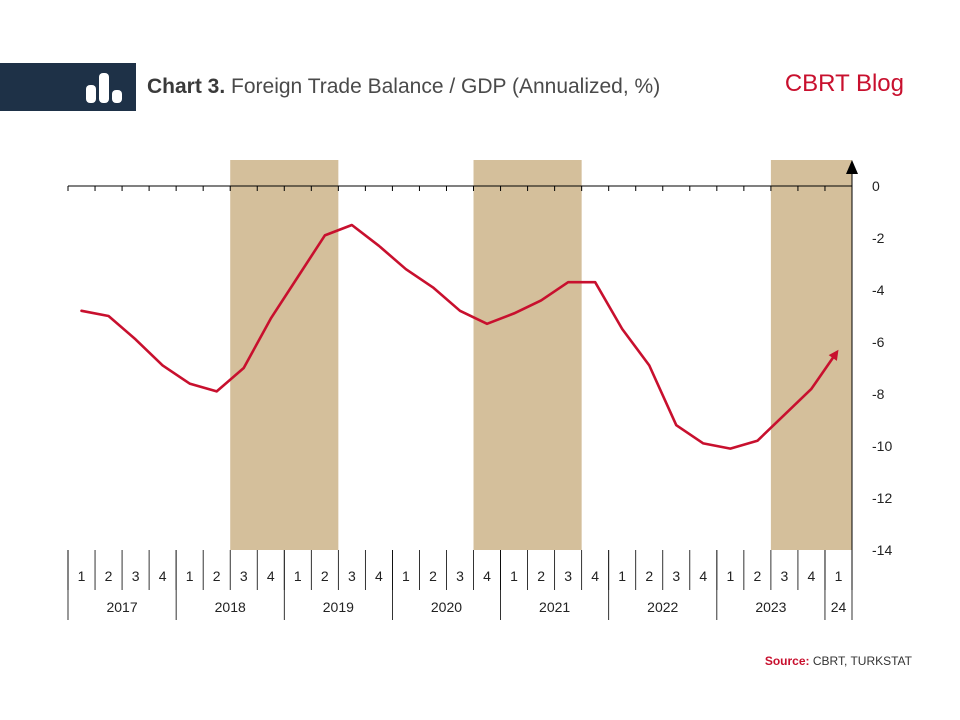  Describe the element at coordinates (787, 661) in the screenshot. I see `source-label: Source:` at that location.